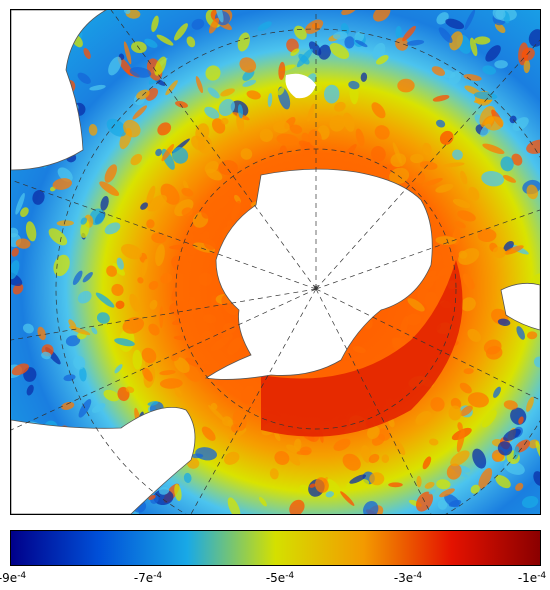 This screenshot has height=590, width=550. What do you see at coordinates (362, 348) in the screenshot?
I see `red-band` at bounding box center [362, 348].